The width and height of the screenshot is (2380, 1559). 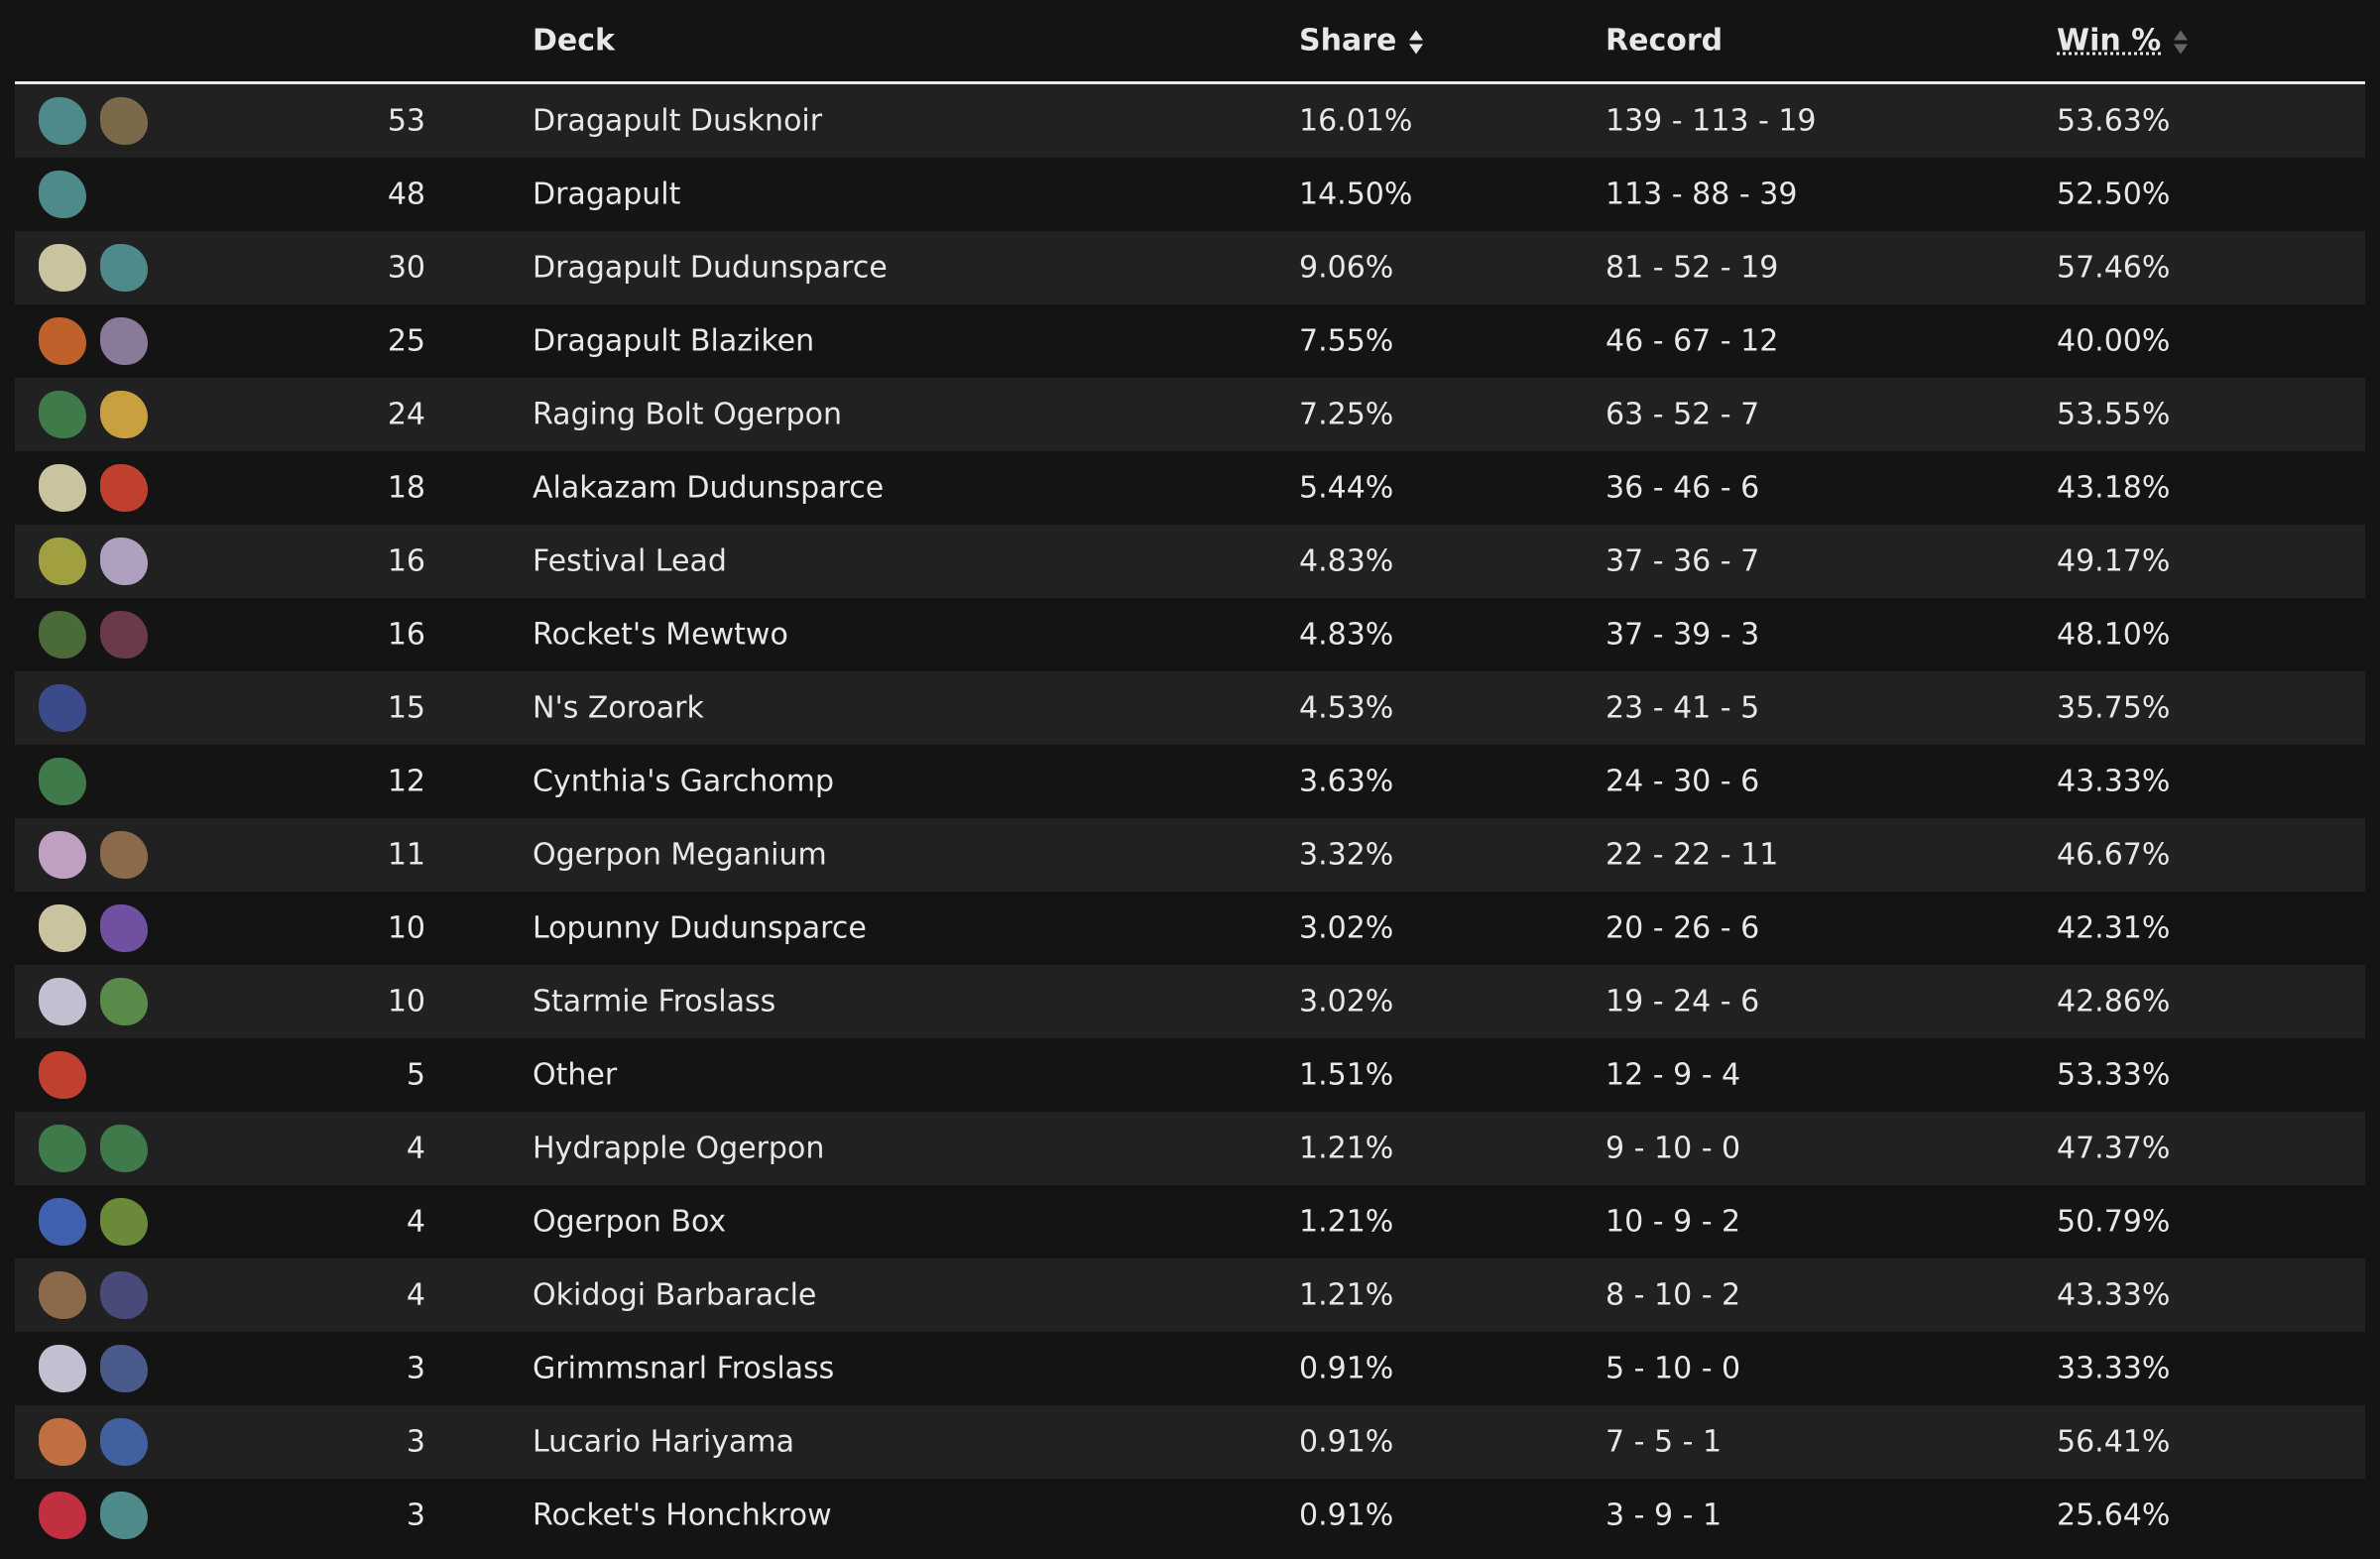 What do you see at coordinates (1692, 268) in the screenshot?
I see `record: 81 - 52 - 19` at bounding box center [1692, 268].